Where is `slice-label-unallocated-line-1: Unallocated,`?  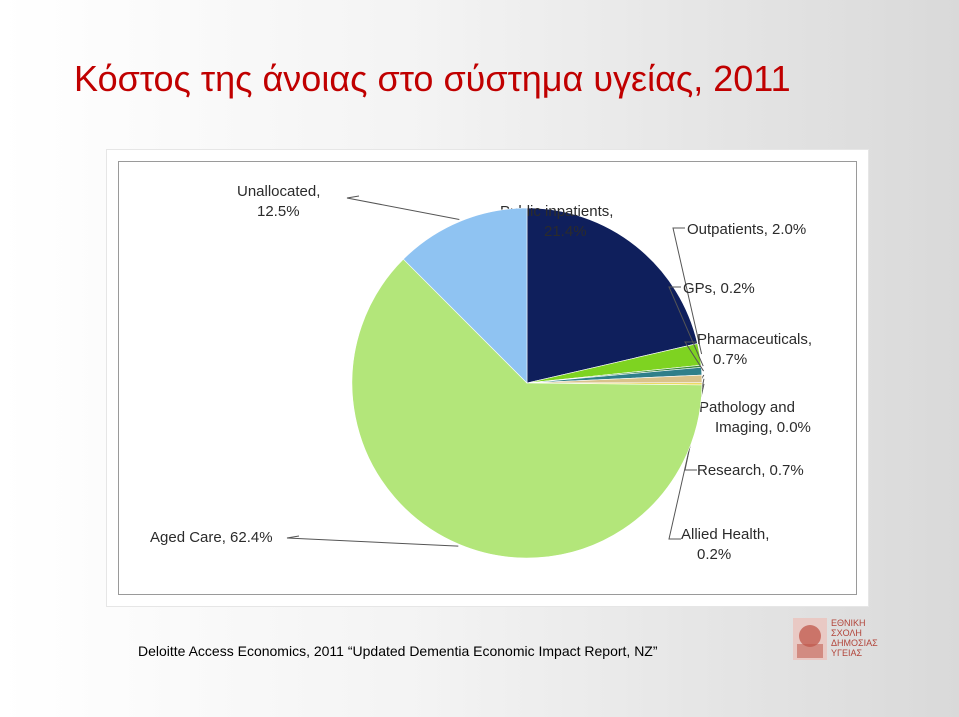
slice-label-unallocated-line-1: Unallocated, is located at coordinates (278, 191).